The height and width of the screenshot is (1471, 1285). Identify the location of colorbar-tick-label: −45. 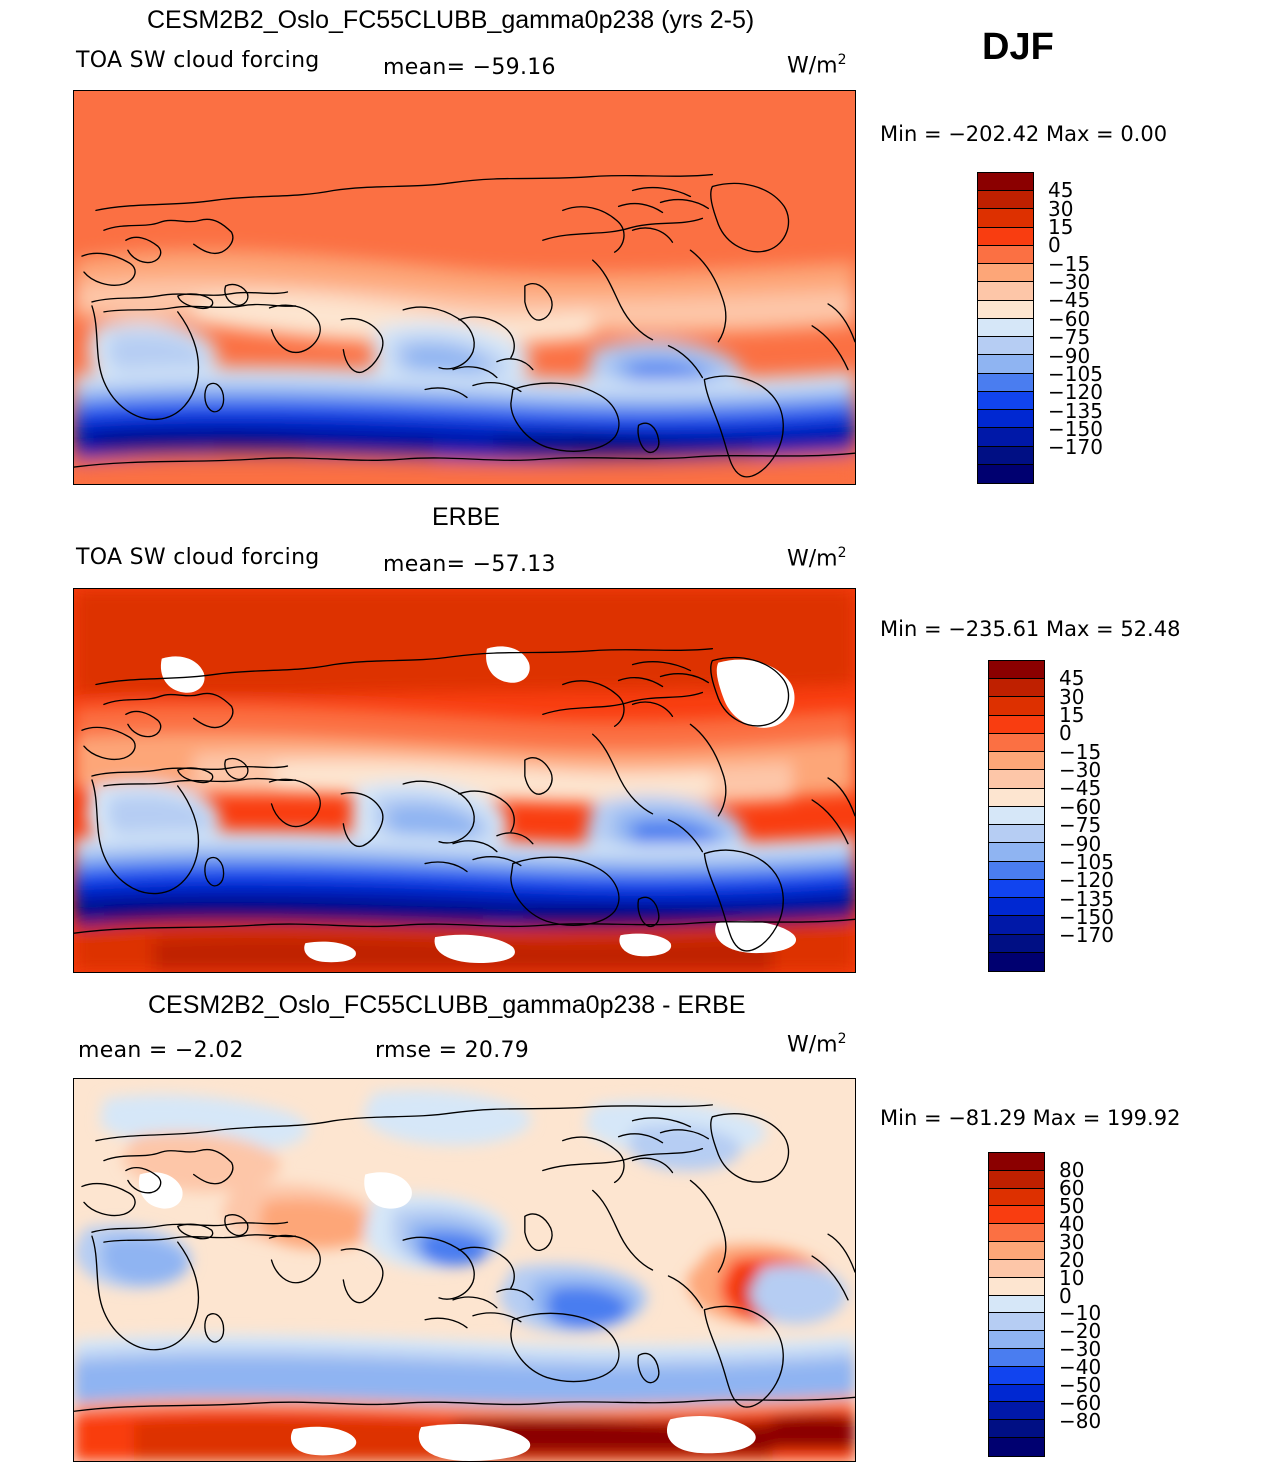
(1080, 788).